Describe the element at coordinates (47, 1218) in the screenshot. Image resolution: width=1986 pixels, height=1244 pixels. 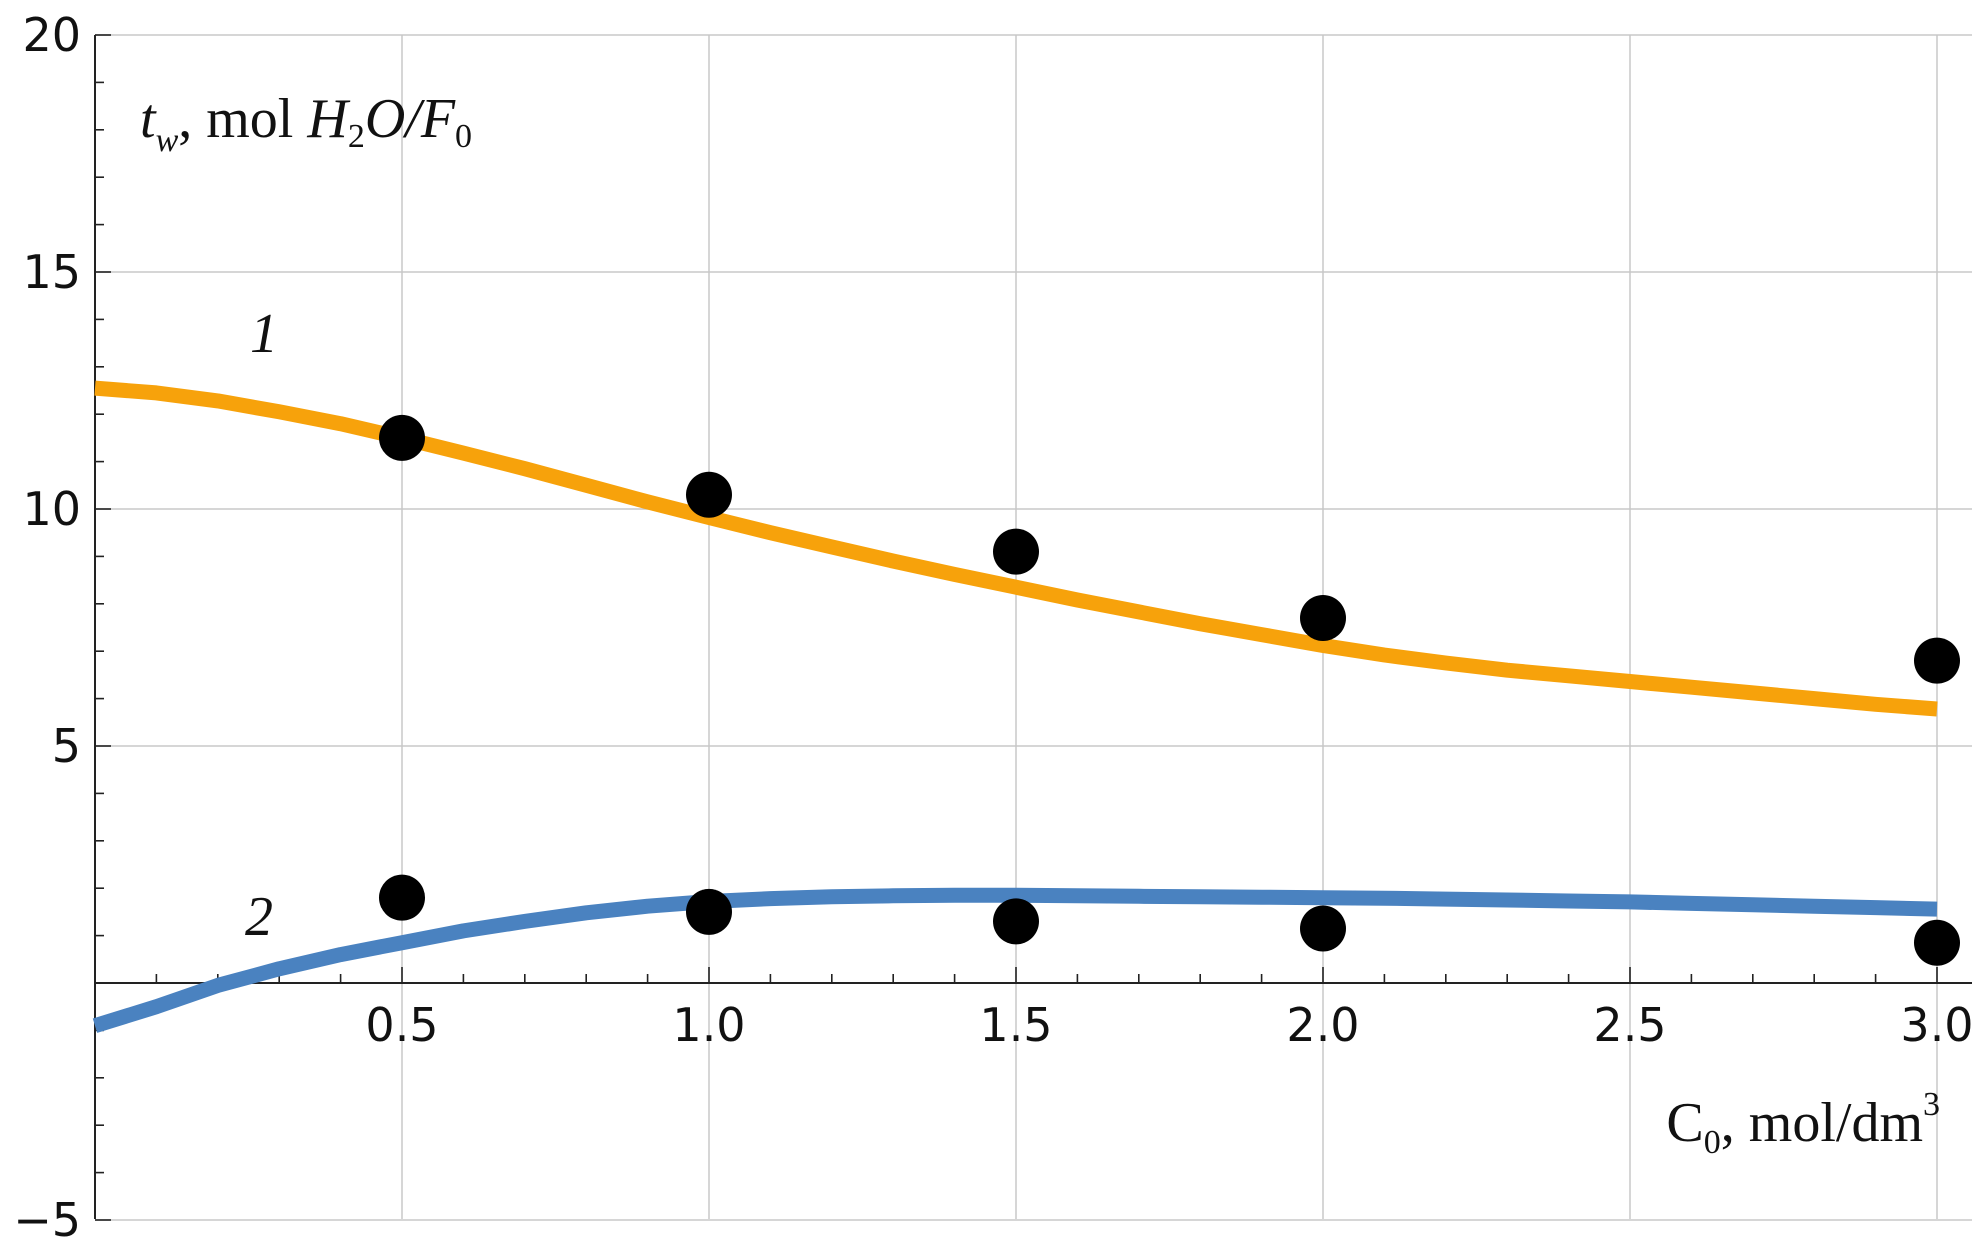
I see `y-tick-label: −5` at that location.